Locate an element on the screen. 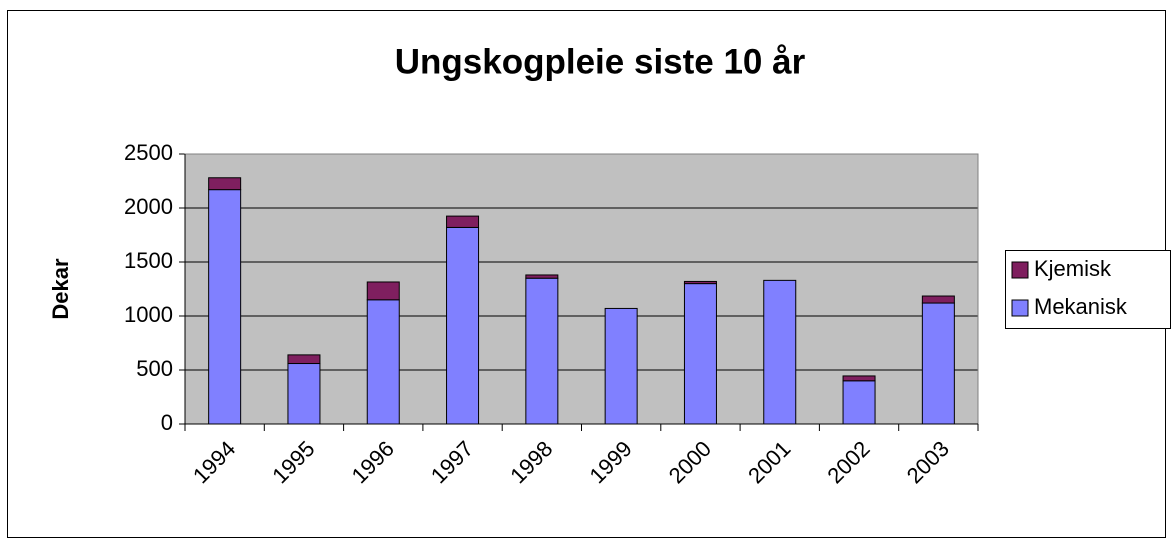 Image resolution: width=1172 pixels, height=544 pixels. y-tick-label: 2500 is located at coordinates (148, 152).